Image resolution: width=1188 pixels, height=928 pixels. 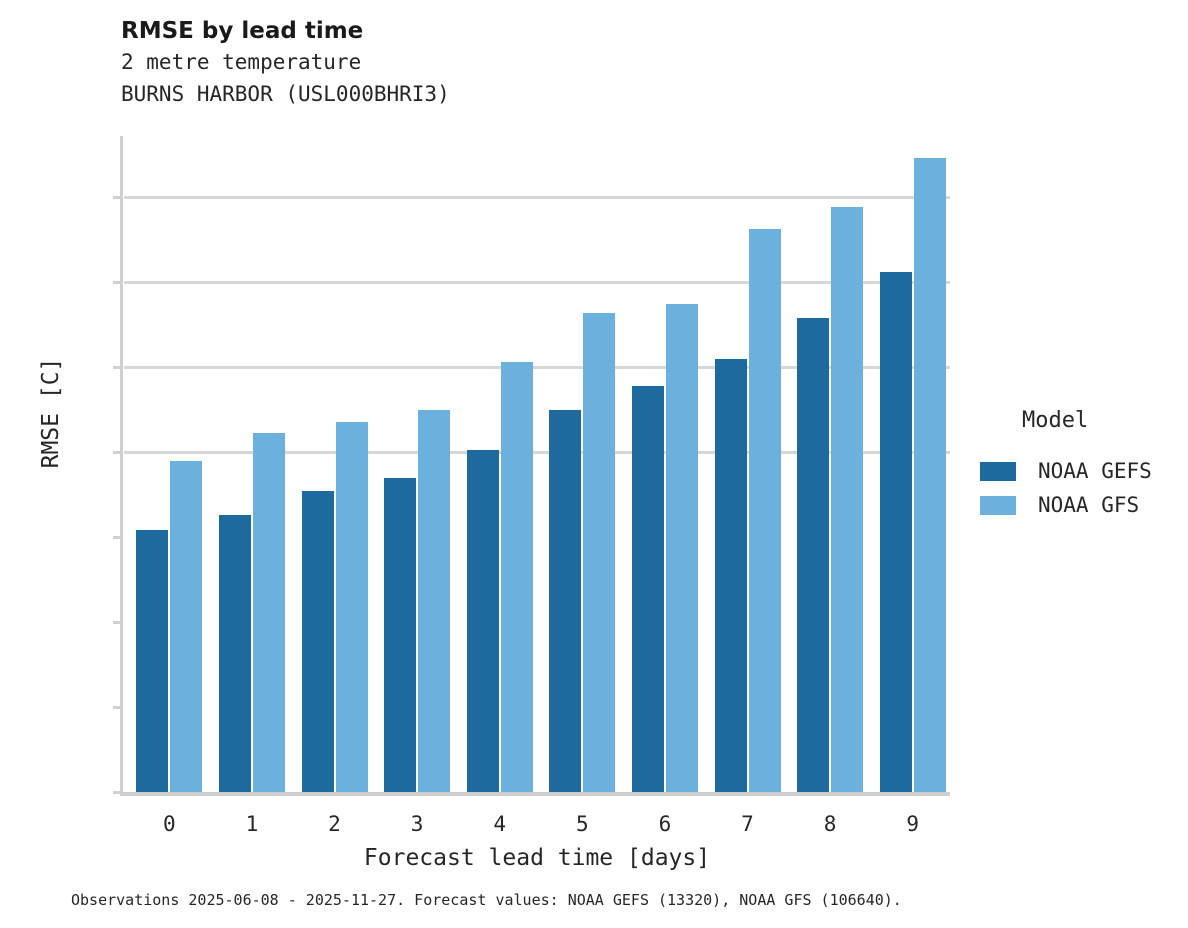 I want to click on x-tick-label: 9, so click(x=913, y=824).